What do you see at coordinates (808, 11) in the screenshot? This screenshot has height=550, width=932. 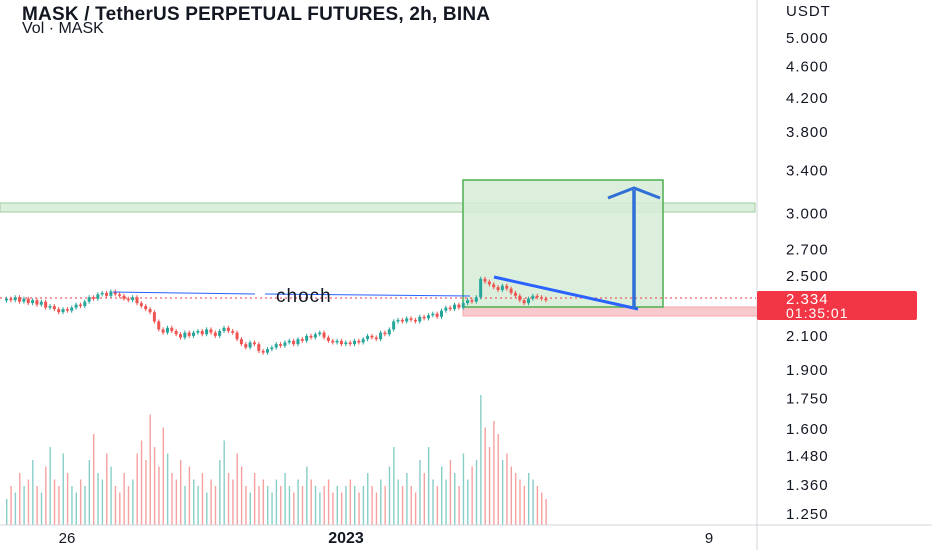 I see `price-axis-currency: USDT` at bounding box center [808, 11].